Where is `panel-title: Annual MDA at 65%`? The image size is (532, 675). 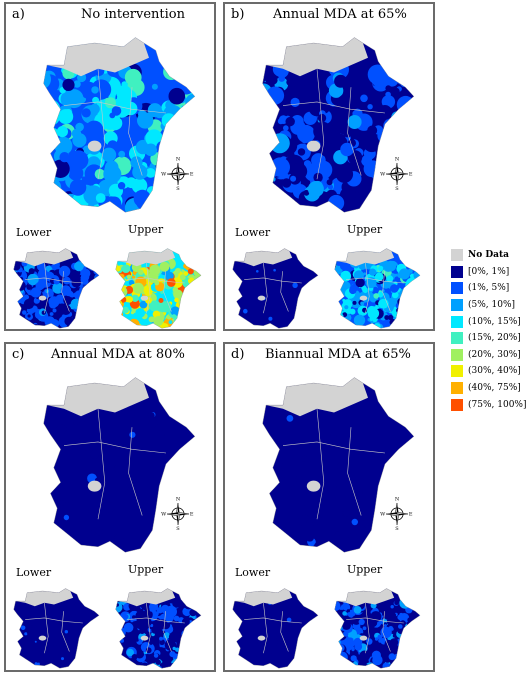 panel-title: Annual MDA at 65% is located at coordinates (340, 14).